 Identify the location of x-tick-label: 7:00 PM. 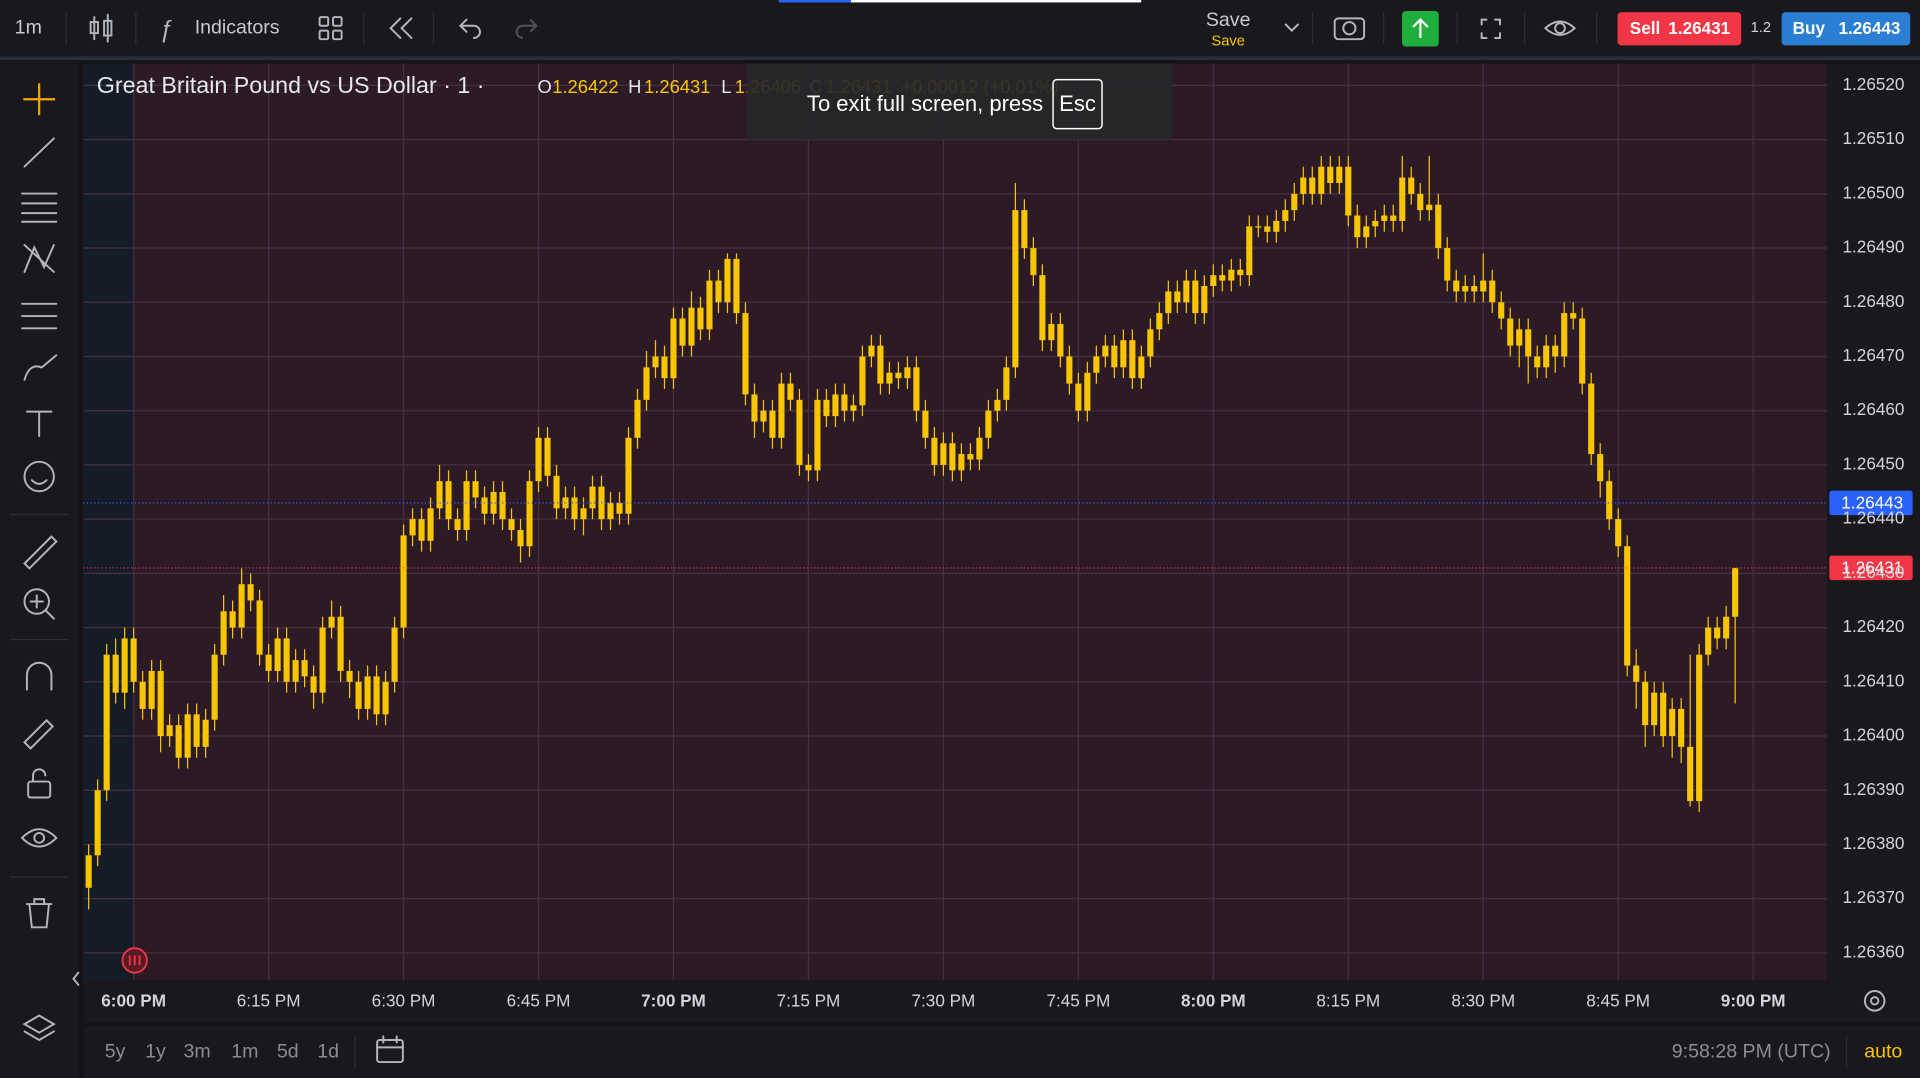
(673, 1001).